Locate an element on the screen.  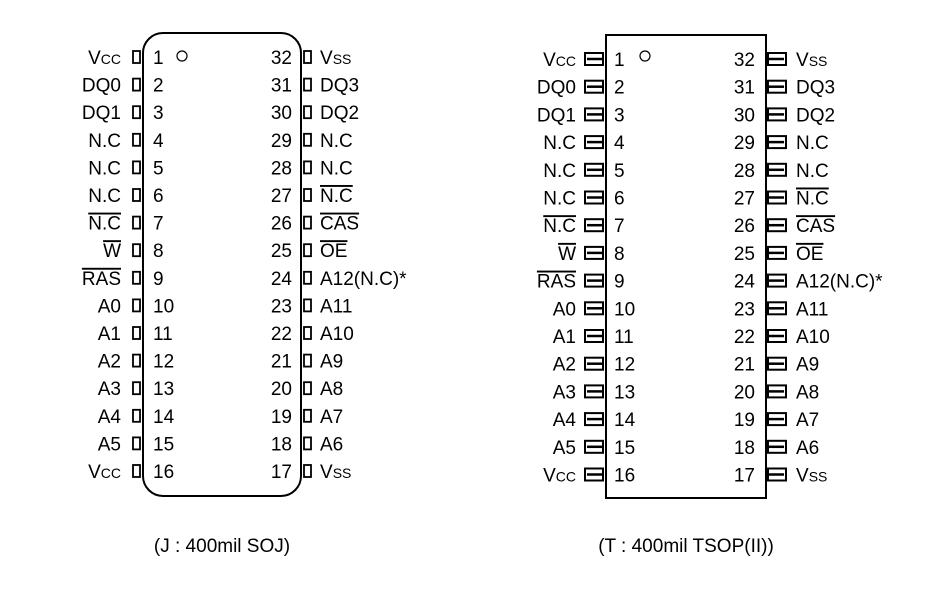
tsop-pin-label-3-dq1: DQ1 is located at coordinates (556, 115).